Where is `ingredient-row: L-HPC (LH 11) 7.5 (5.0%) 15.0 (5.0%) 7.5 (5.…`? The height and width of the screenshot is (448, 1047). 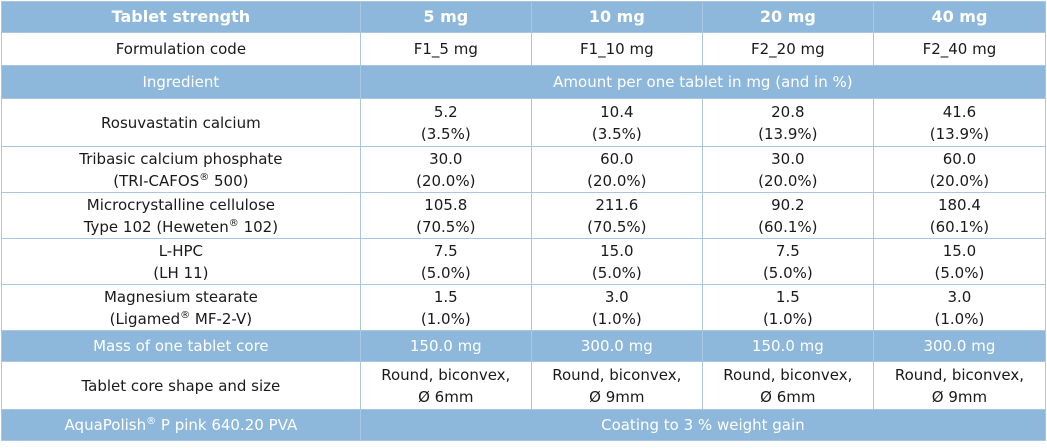 ingredient-row: L-HPC (LH 11) 7.5 (5.0%) 15.0 (5.0%) 7.5 (5.… is located at coordinates (524, 261).